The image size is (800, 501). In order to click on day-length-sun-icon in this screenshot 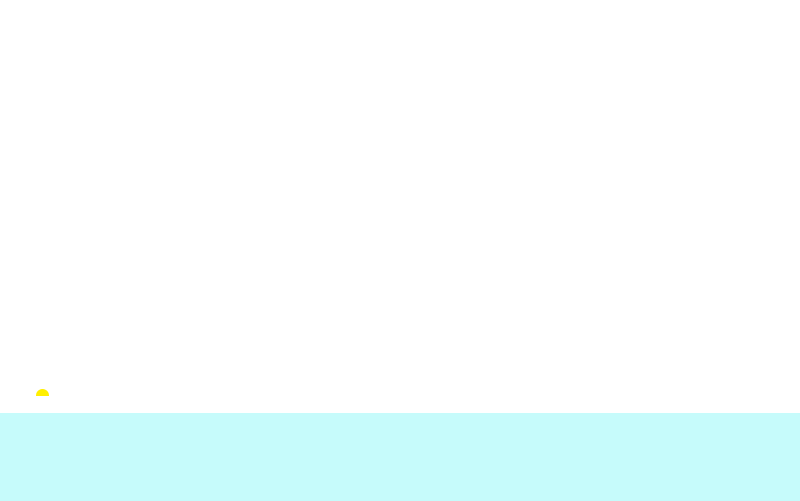, I will do `click(42, 392)`.